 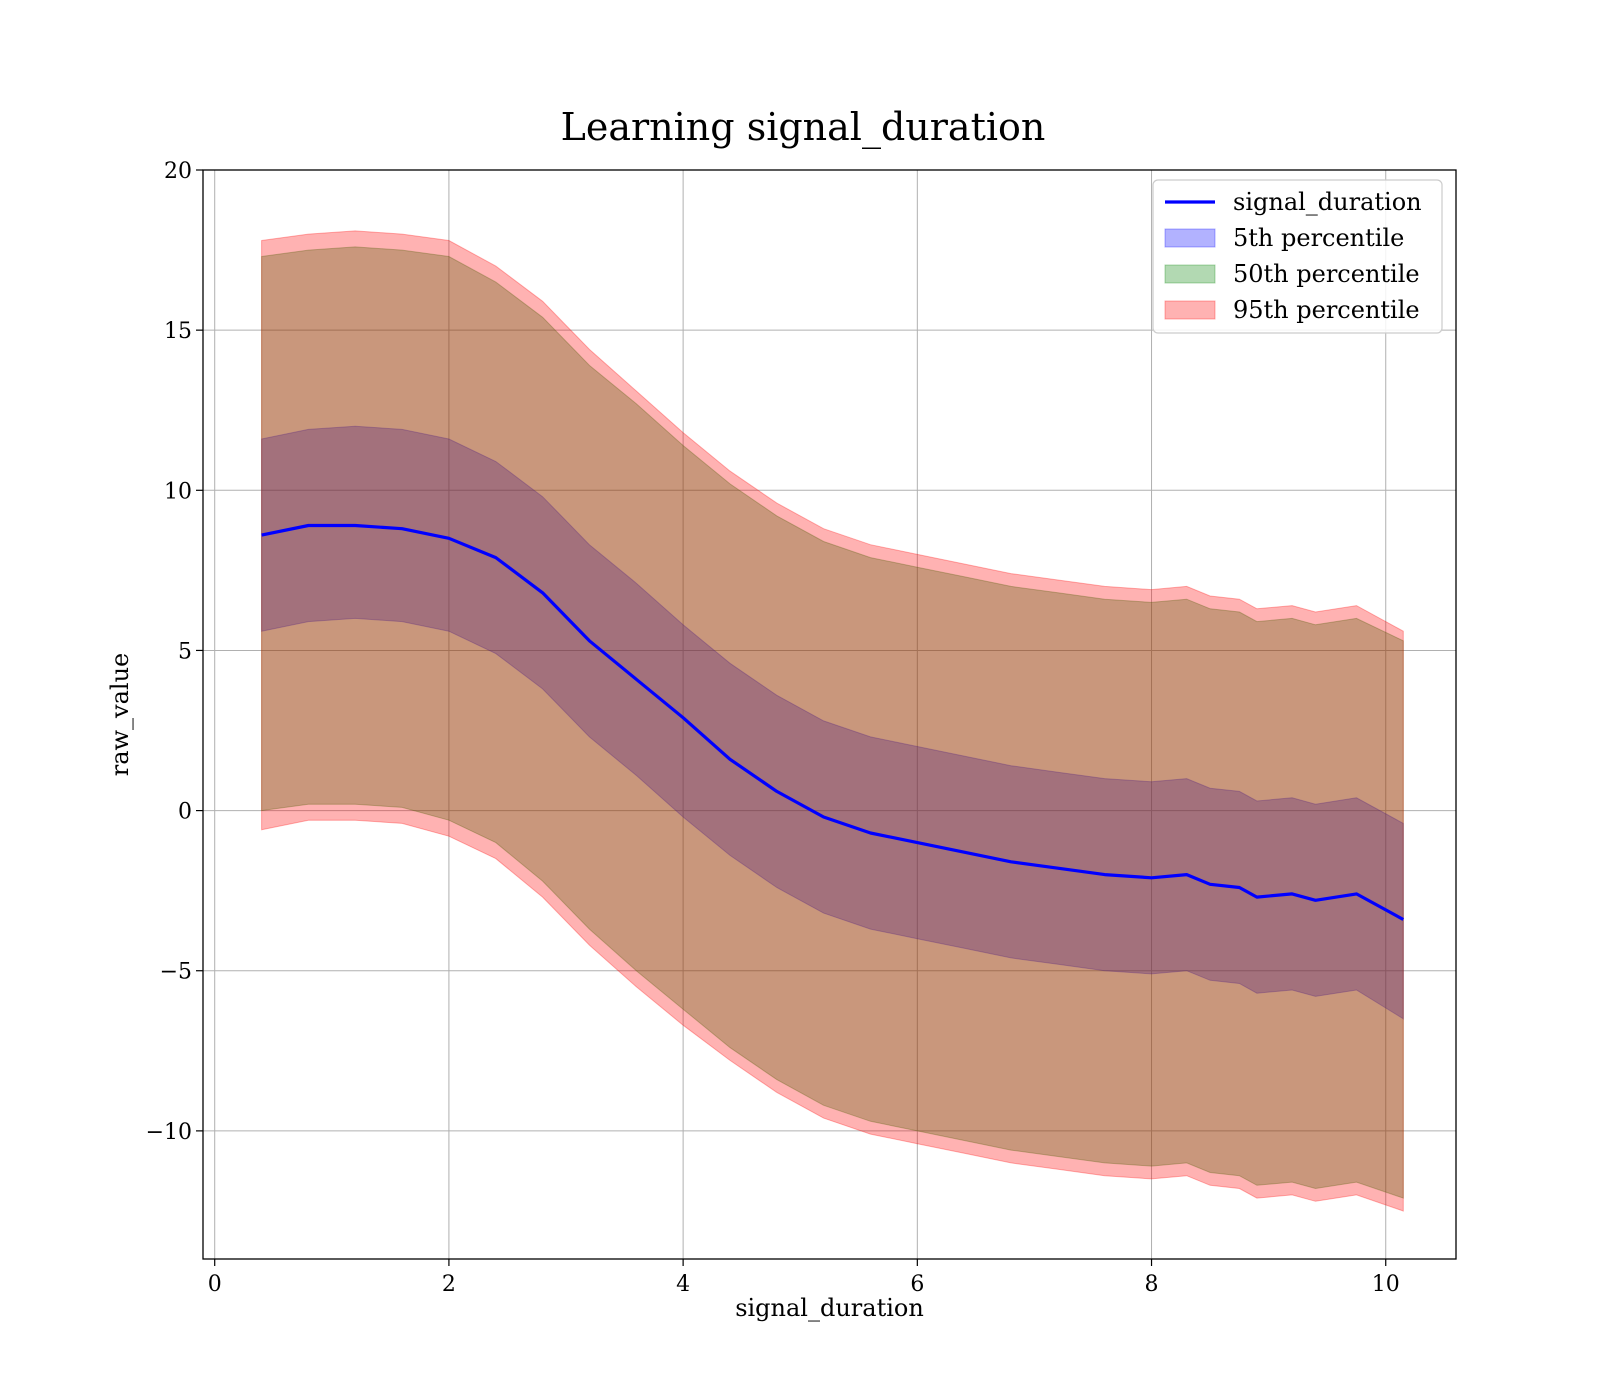 What do you see at coordinates (1152, 1284) in the screenshot?
I see `x-tick-label: 8` at bounding box center [1152, 1284].